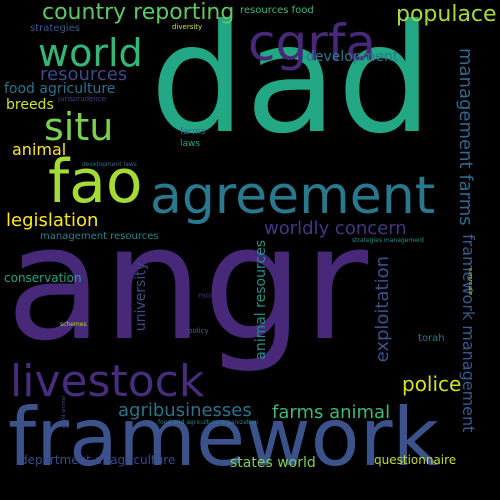 This screenshot has width=500, height=500. I want to click on word-fao: fao, so click(95, 182).